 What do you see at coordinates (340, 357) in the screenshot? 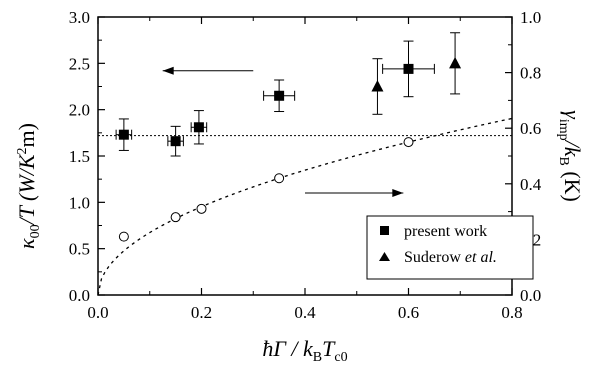
I see `x-sub2: c0` at bounding box center [340, 357].